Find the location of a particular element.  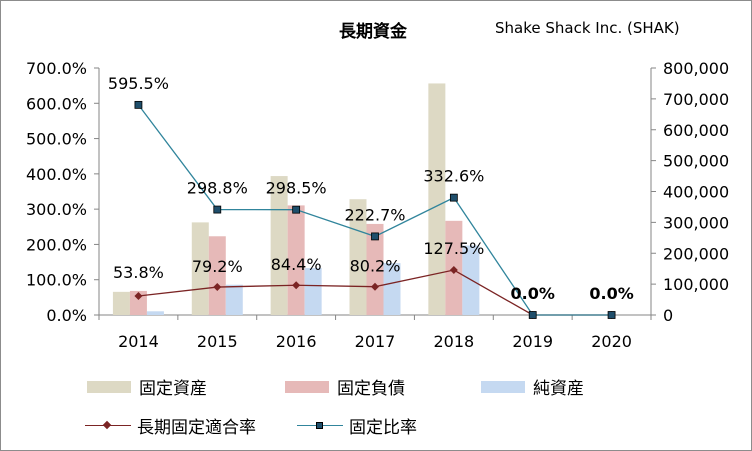

legend-label-fixed-ratio: 固定比率 is located at coordinates (383, 428).